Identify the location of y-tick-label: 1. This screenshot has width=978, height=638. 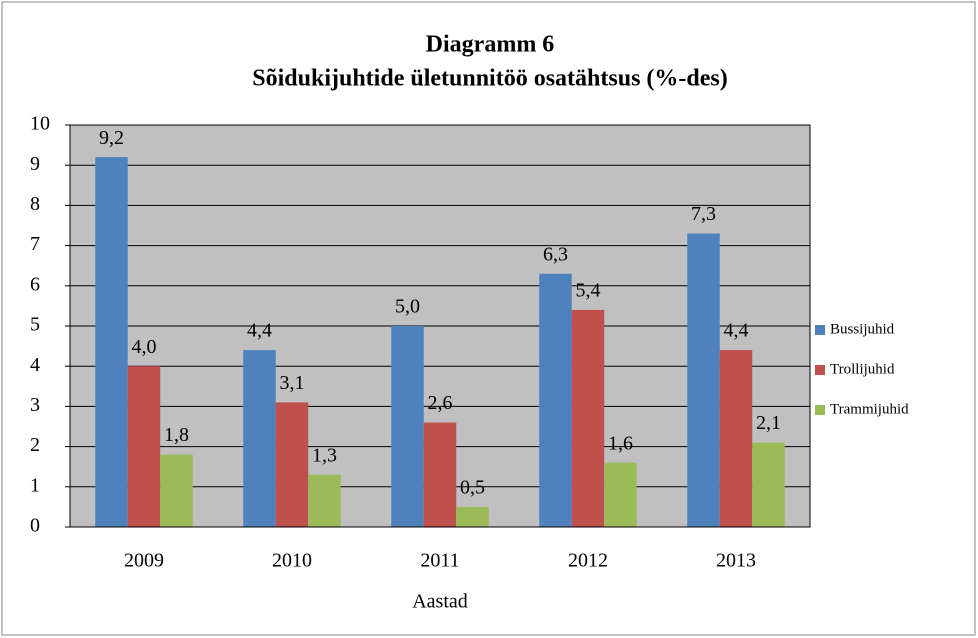
(35, 485).